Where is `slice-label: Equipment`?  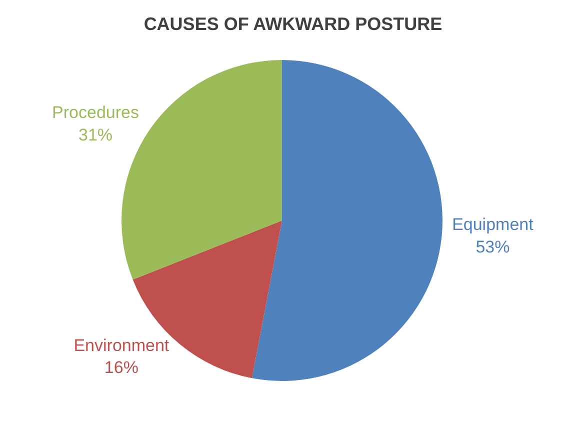 slice-label: Equipment is located at coordinates (493, 224).